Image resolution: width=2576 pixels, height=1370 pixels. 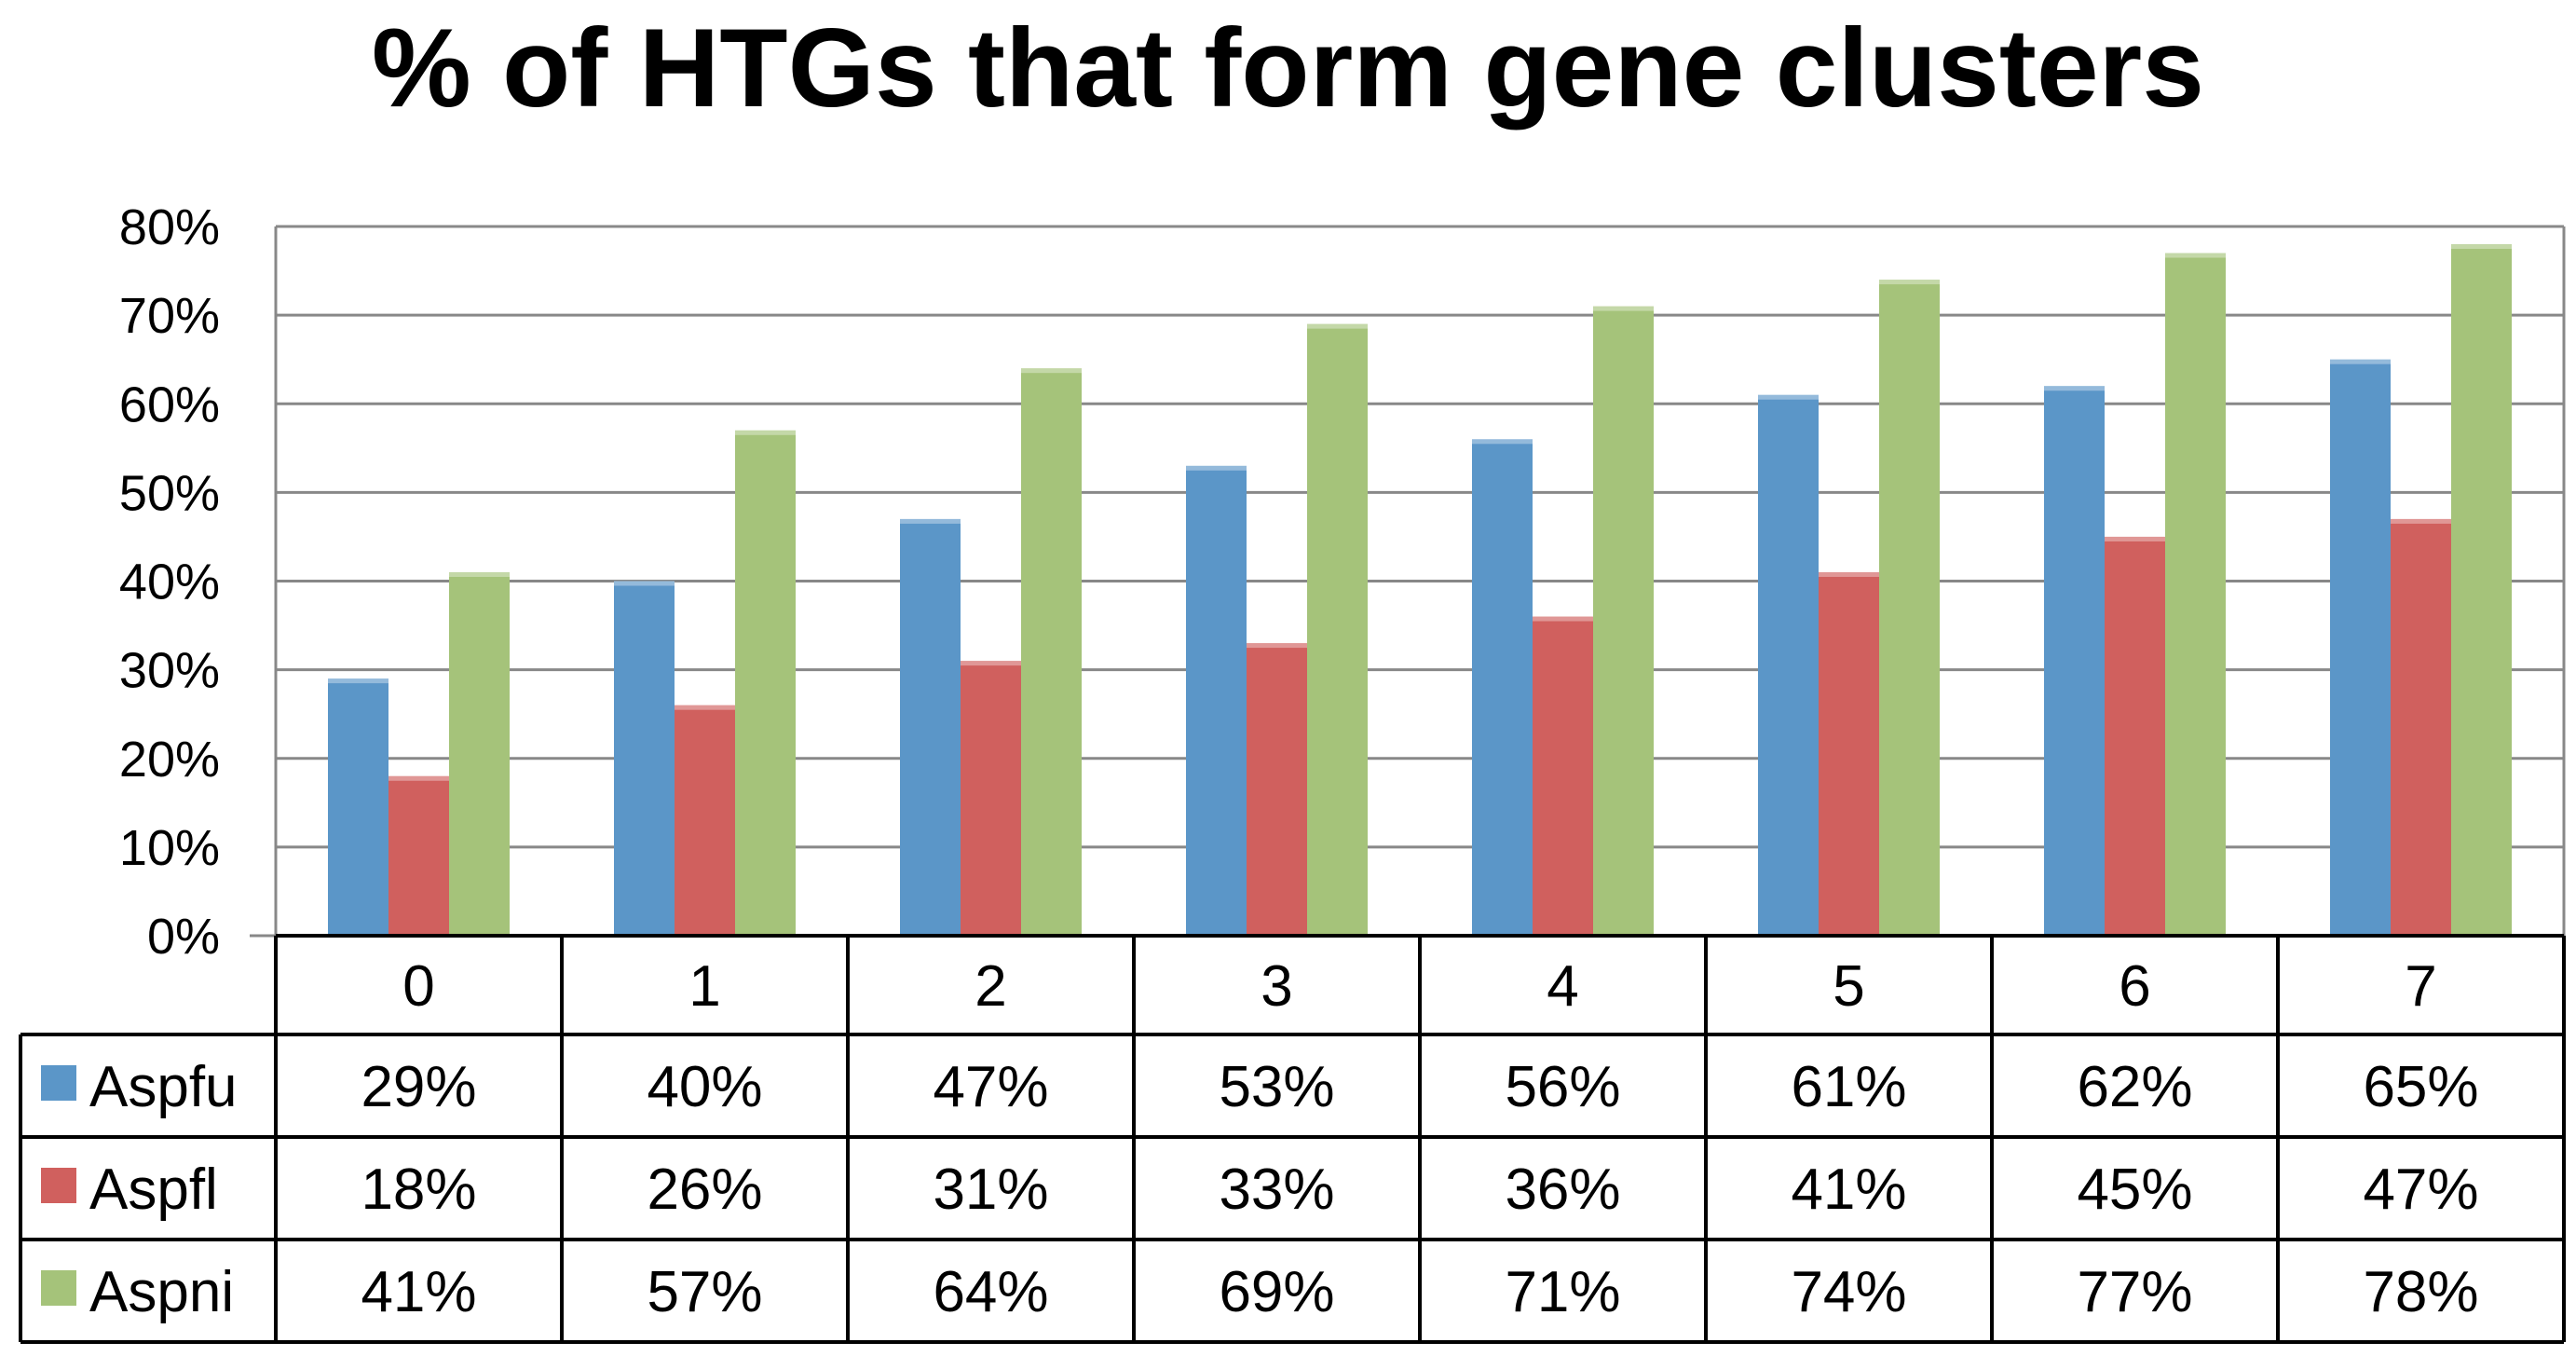 What do you see at coordinates (2195, 595) in the screenshot?
I see `bar-aspni-6: Aspni 6: 77%` at bounding box center [2195, 595].